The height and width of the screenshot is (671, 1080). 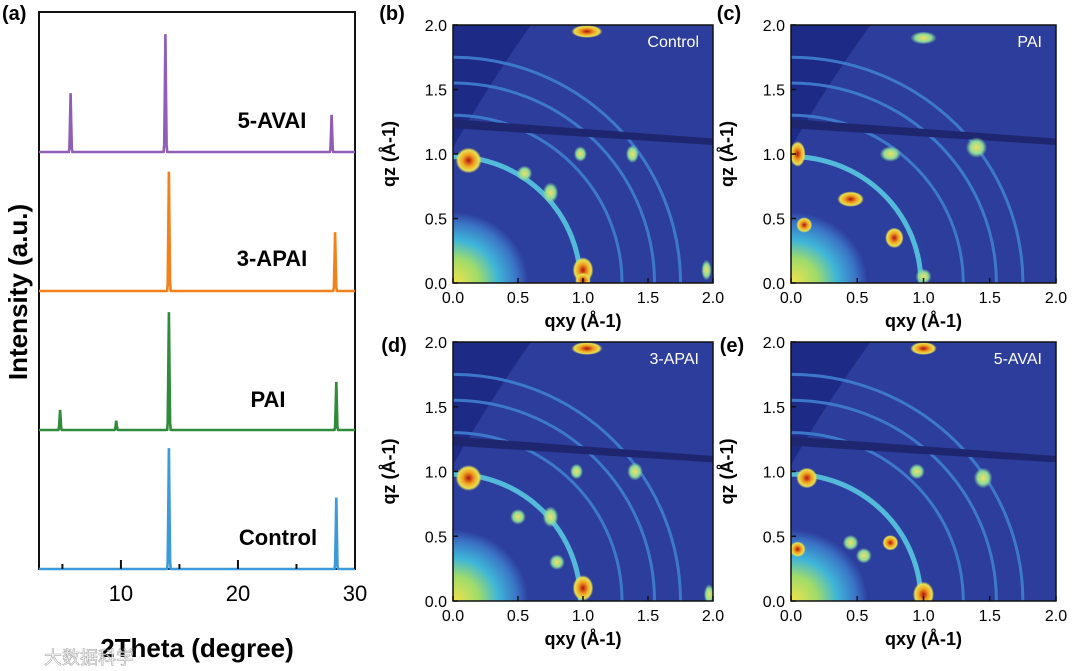 What do you see at coordinates (727, 472) in the screenshot?
I see `y-axis-label: qz (Å-1)` at bounding box center [727, 472].